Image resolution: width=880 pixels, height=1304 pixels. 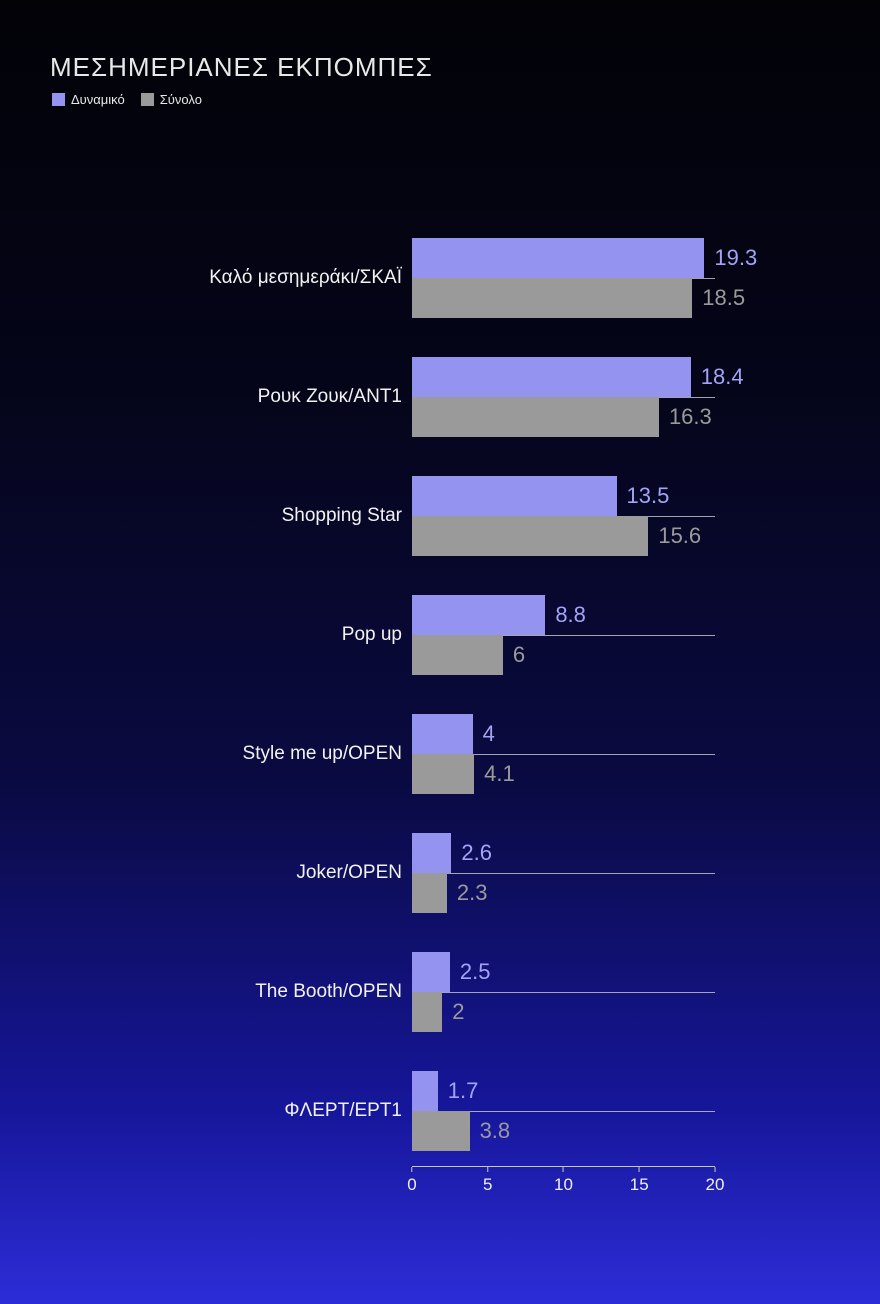 I want to click on category-label: The Booth/OPEN, so click(x=328, y=991).